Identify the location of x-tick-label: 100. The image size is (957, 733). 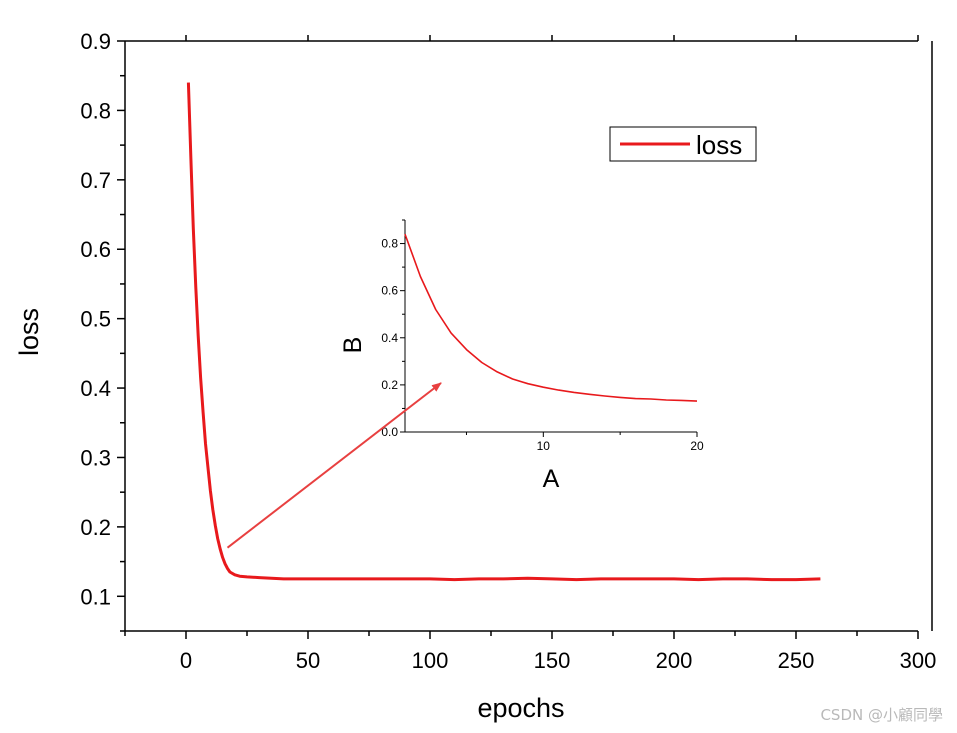
(430, 660).